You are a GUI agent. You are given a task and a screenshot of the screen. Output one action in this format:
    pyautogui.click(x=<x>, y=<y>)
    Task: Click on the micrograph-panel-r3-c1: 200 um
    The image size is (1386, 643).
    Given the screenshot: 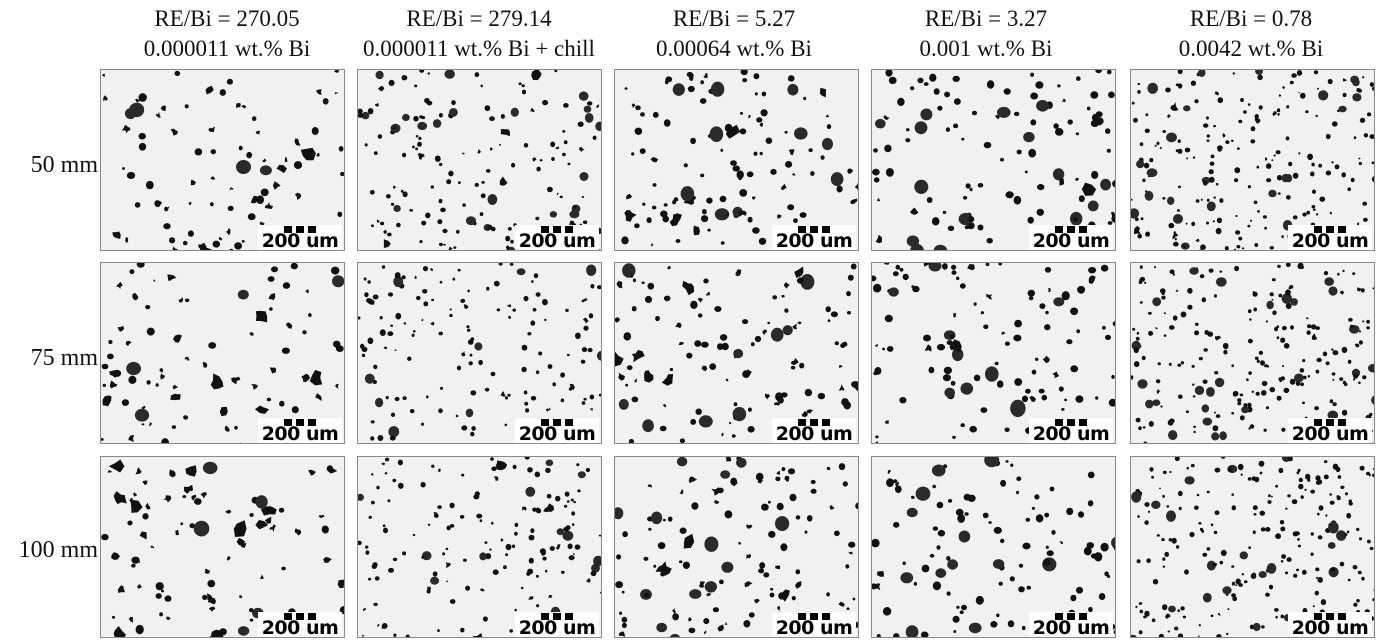 What is the action you would take?
    pyautogui.click(x=222, y=547)
    